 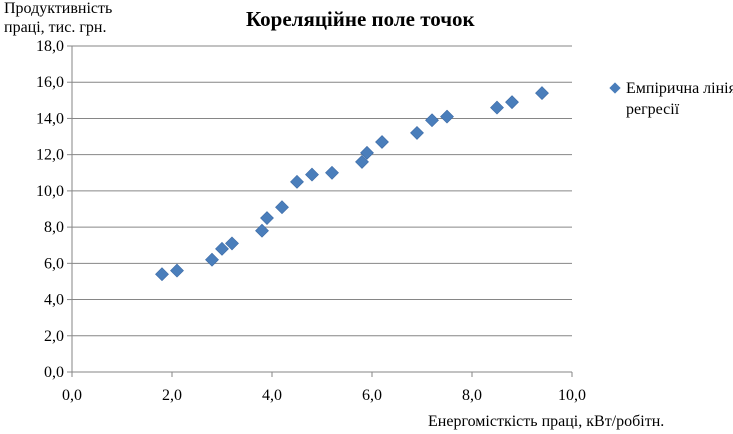 I want to click on y-tick-label-6: 12,0, so click(x=50, y=155).